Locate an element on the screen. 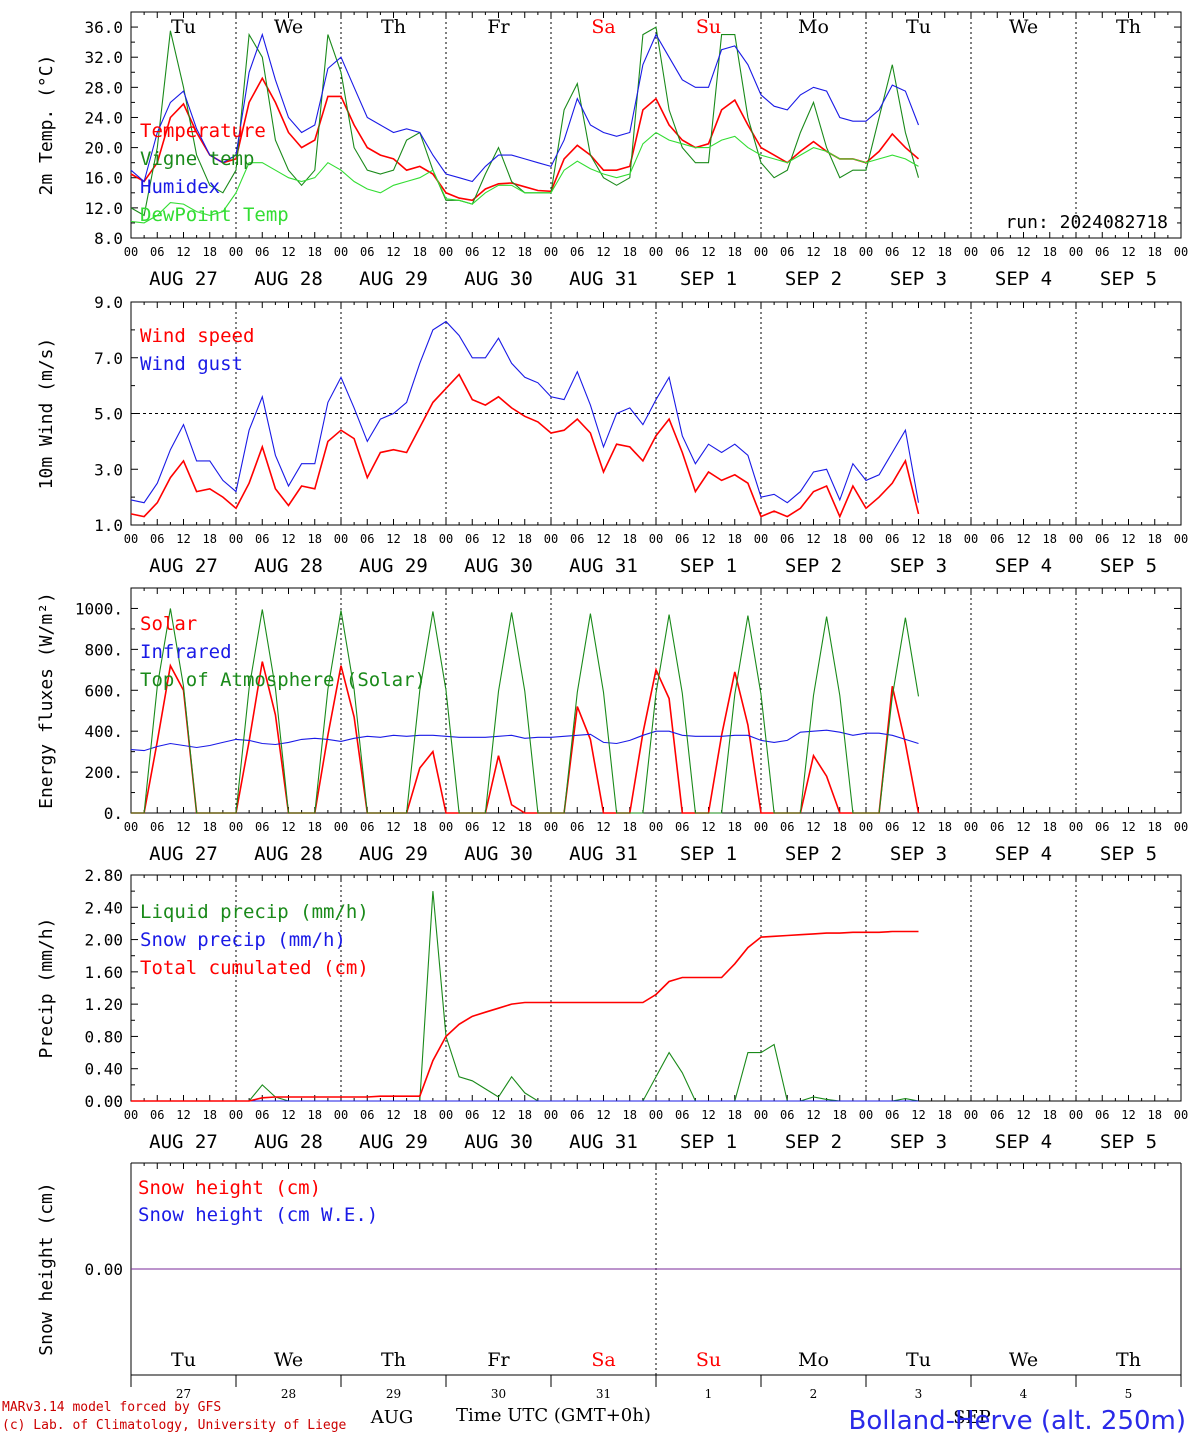 The image size is (1194, 1440). y-axis-label: 2m Temp. (°C) is located at coordinates (46, 125).